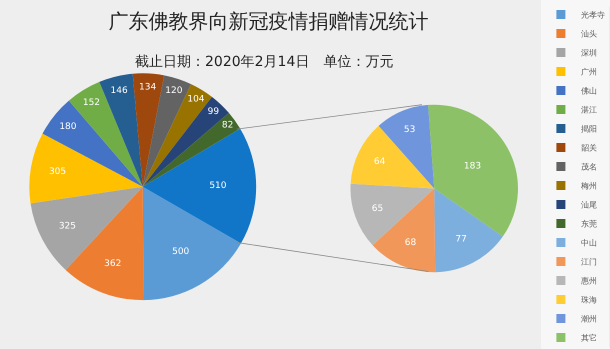 The image size is (610, 349). I want to click on legend-label: 湛江, so click(588, 110).